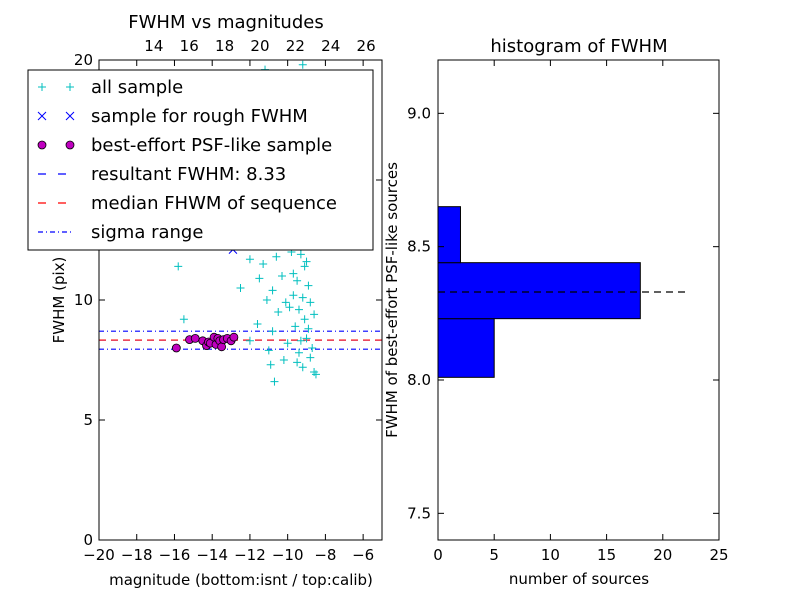 Image resolution: width=800 pixels, height=600 pixels. Describe the element at coordinates (550, 555) in the screenshot. I see `right-x-tick-label: 10` at that location.